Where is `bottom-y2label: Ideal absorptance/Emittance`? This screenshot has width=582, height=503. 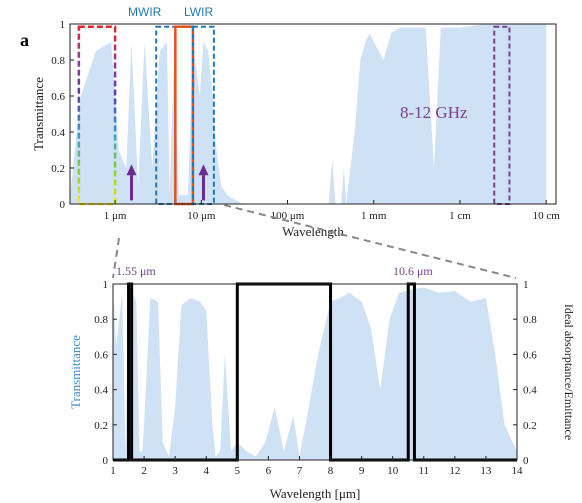
bottom-y2label: Ideal absorptance/Emittance is located at coordinates (569, 372).